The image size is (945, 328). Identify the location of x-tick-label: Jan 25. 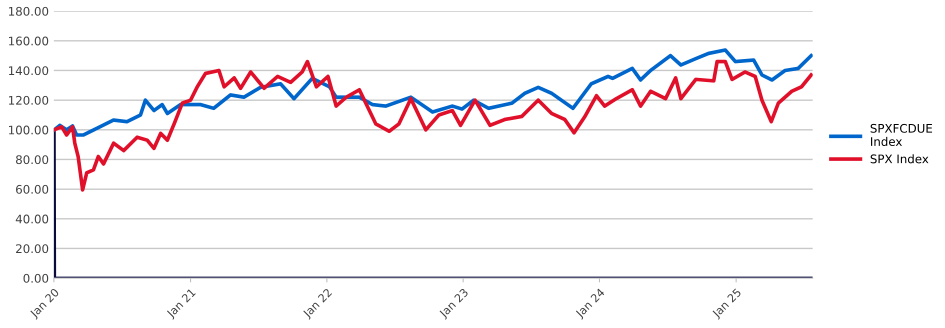
(727, 304).